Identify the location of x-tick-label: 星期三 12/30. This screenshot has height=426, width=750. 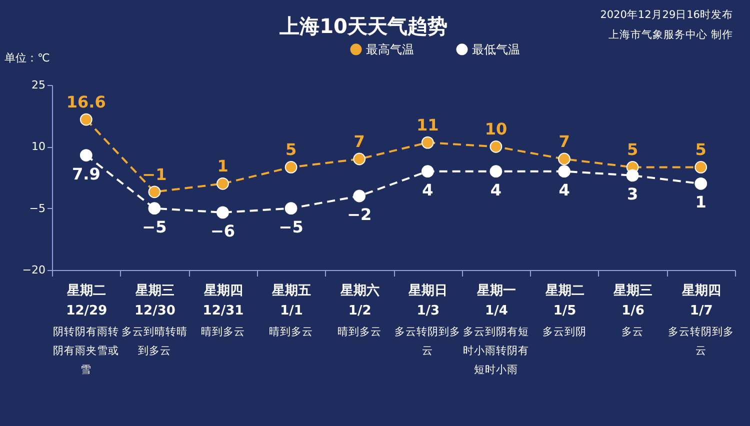
(155, 301).